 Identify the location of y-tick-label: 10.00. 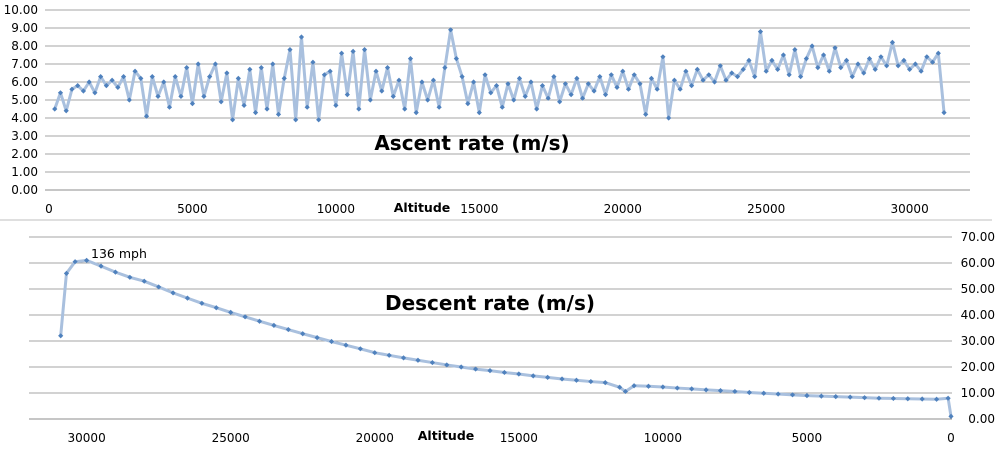
(21, 10).